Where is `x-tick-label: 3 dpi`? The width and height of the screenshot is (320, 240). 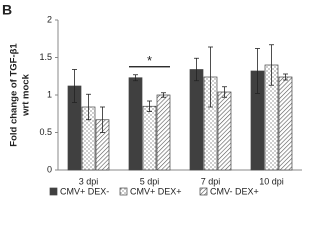 x-tick-label: 3 dpi is located at coordinates (89, 181).